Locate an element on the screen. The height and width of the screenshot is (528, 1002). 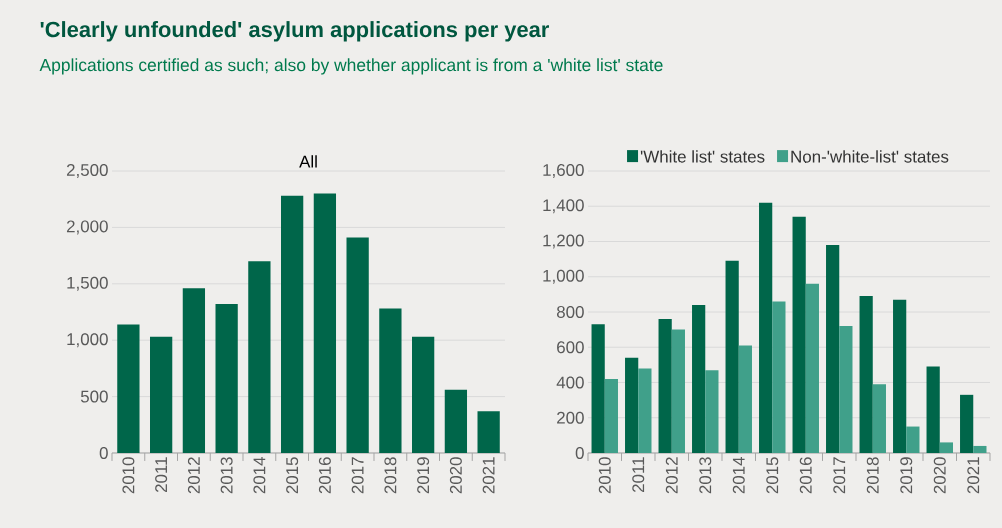
y-tick-label: 1,600 is located at coordinates (563, 170).